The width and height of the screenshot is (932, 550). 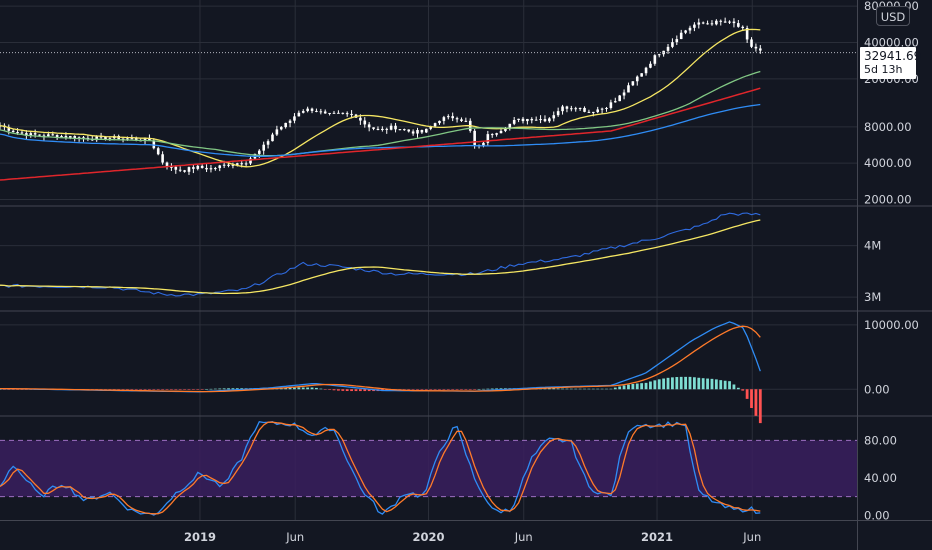 I want to click on last-price-value: 32941.69, so click(x=893, y=56).